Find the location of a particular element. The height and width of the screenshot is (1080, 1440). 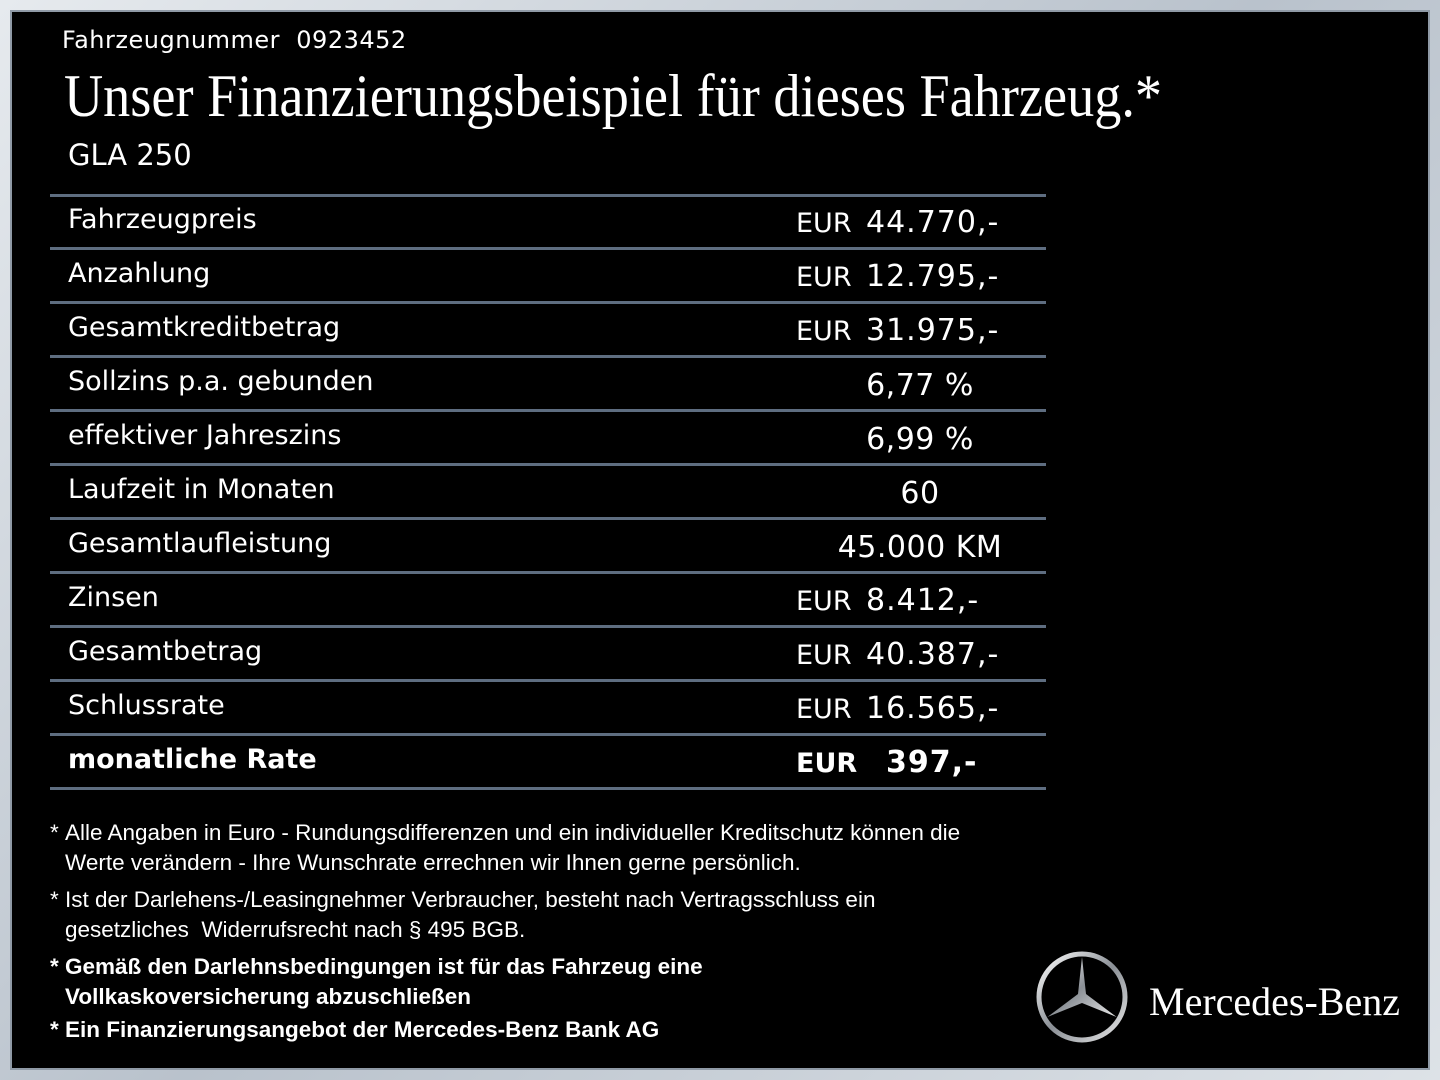

row-value: 60 is located at coordinates (920, 493).